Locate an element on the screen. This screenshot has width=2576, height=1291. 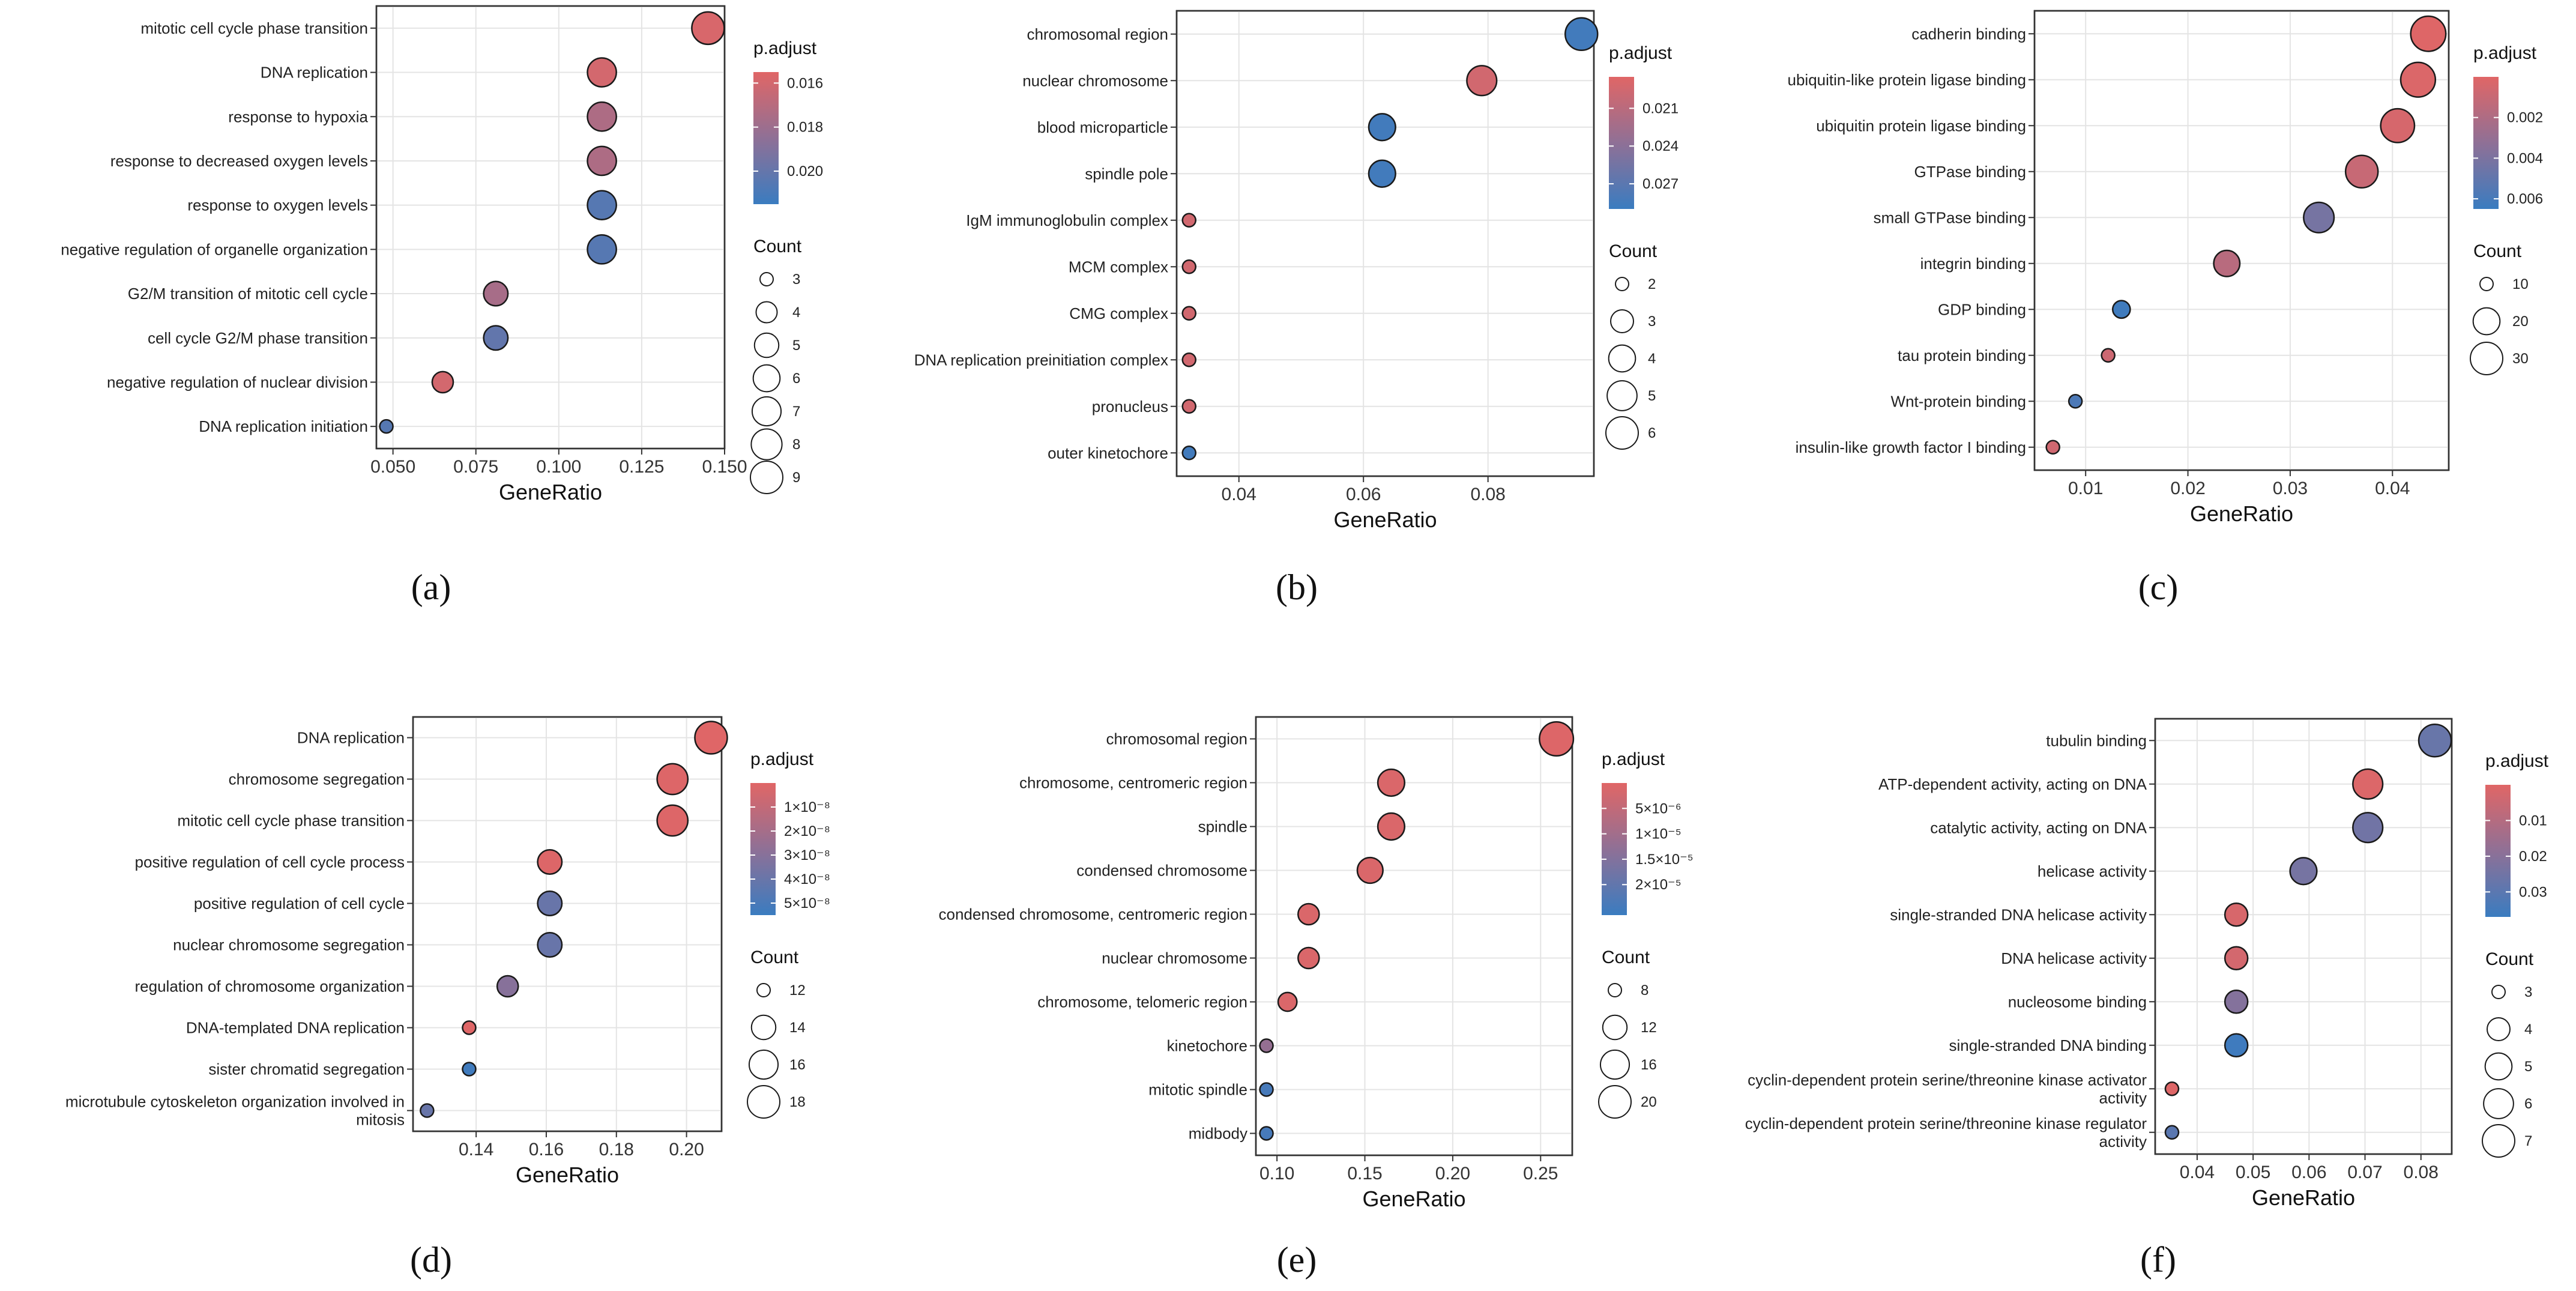
category-label: catalytic activity, acting on DNA is located at coordinates (2038, 827).